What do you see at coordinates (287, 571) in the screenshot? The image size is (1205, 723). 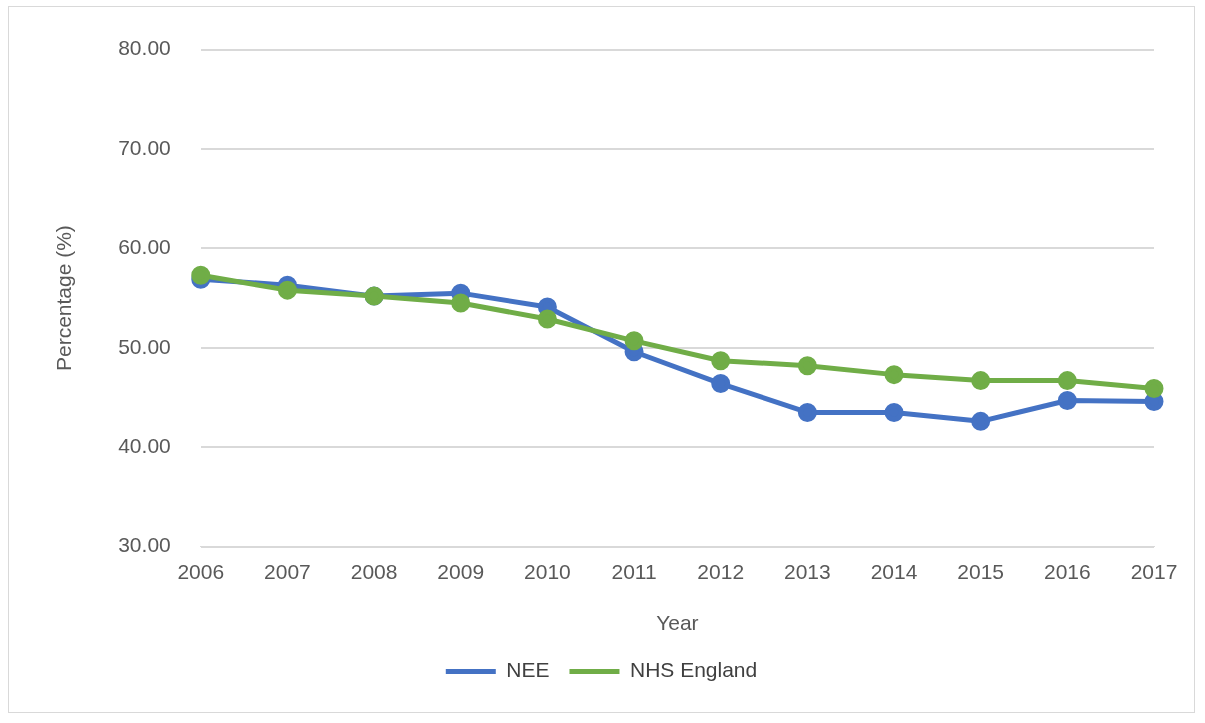 I see `x-tick-label: 2007` at bounding box center [287, 571].